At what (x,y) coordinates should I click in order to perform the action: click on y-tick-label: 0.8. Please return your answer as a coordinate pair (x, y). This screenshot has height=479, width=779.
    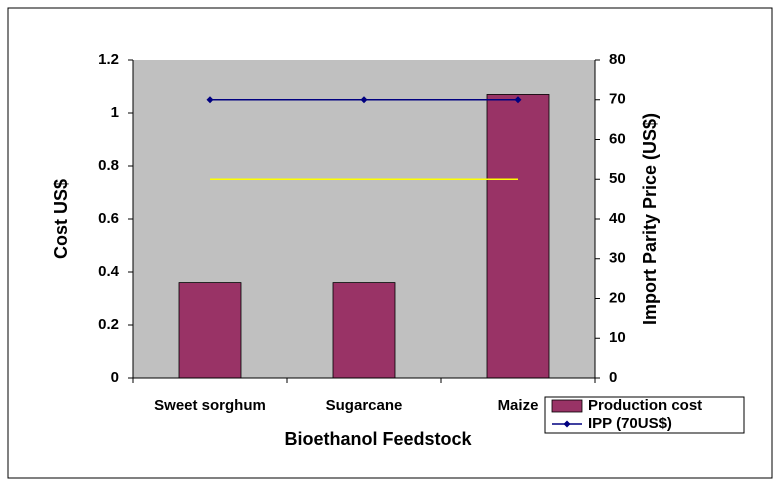
    Looking at the image, I should click on (108, 165).